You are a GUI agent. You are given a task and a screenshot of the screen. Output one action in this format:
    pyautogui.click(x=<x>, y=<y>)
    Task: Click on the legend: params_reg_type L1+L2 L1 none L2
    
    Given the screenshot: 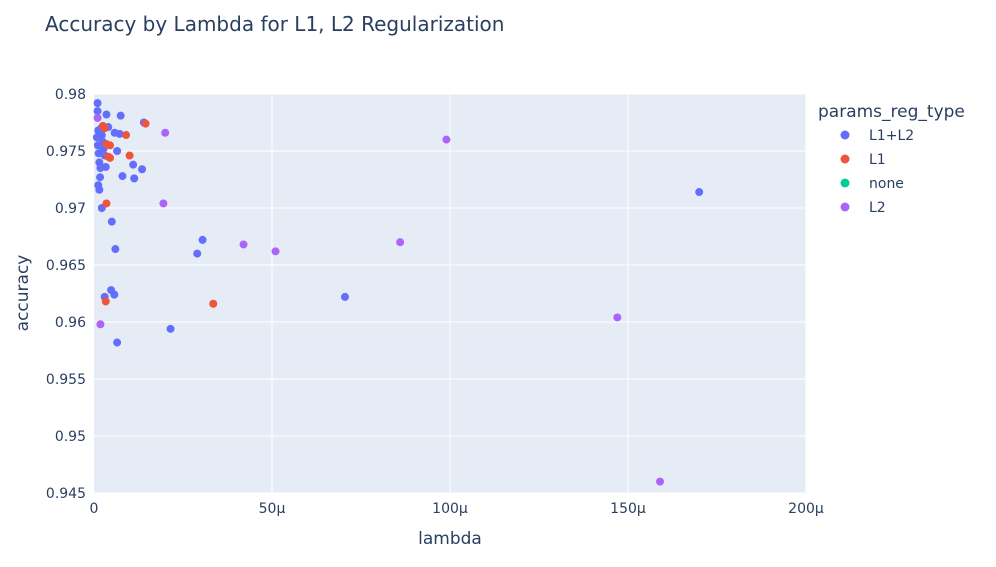 What is the action you would take?
    pyautogui.click(x=891, y=159)
    